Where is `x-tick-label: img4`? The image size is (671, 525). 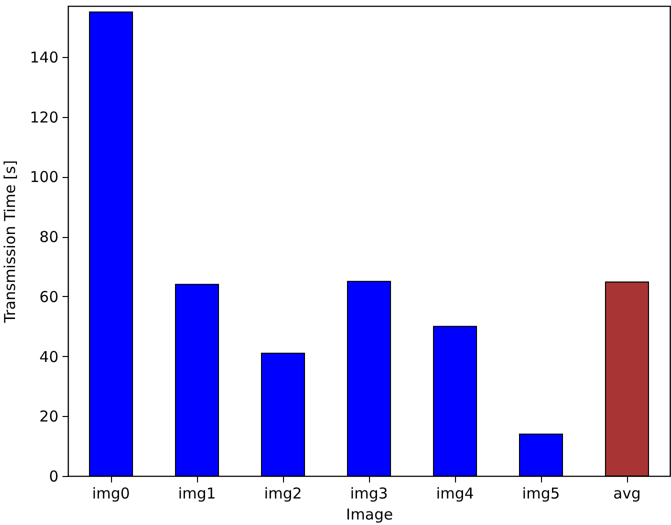
x-tick-label: img4 is located at coordinates (455, 493).